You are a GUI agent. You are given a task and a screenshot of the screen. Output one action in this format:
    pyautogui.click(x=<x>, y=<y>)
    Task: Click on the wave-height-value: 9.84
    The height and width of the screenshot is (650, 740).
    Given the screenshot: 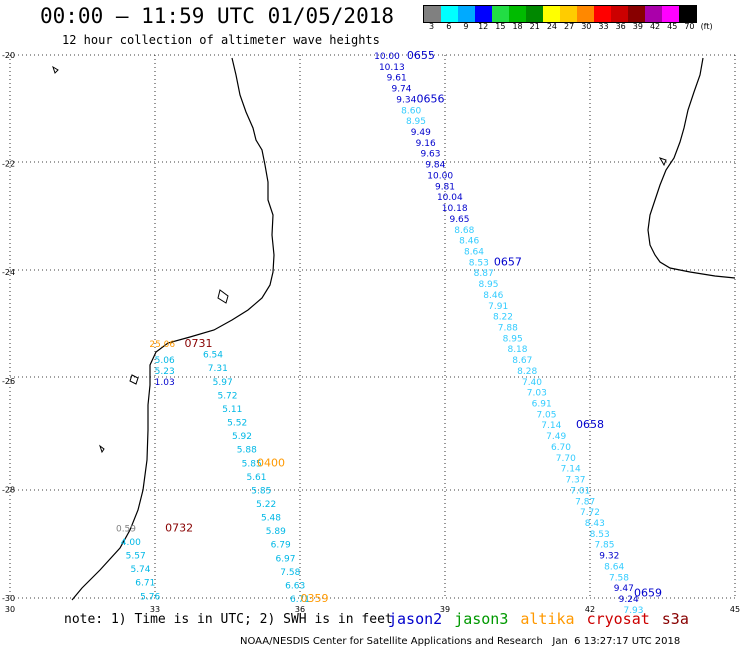 What is the action you would take?
    pyautogui.click(x=435, y=166)
    